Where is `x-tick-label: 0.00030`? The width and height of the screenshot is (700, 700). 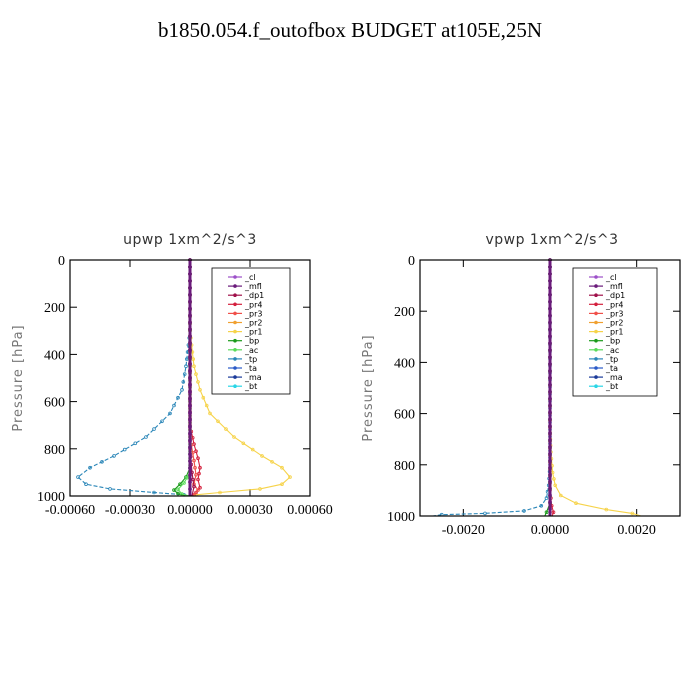 x-tick-label: 0.00030 is located at coordinates (250, 510).